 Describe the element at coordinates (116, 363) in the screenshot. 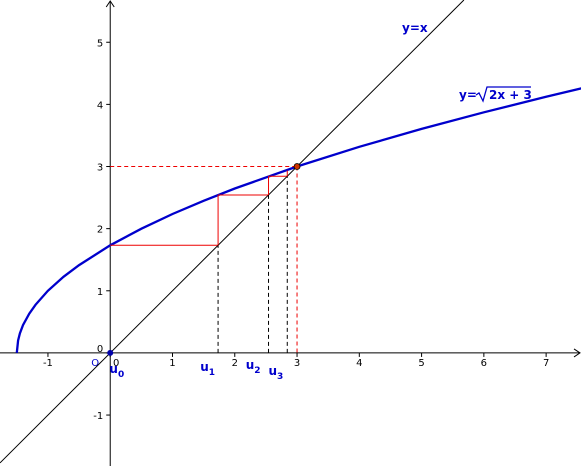

I see `x-tick-label: 0` at that location.